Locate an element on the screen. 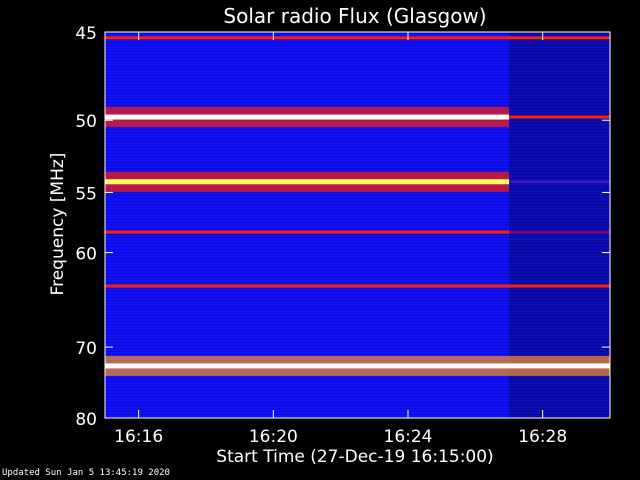  emission-band-1-before is located at coordinates (307, 117).